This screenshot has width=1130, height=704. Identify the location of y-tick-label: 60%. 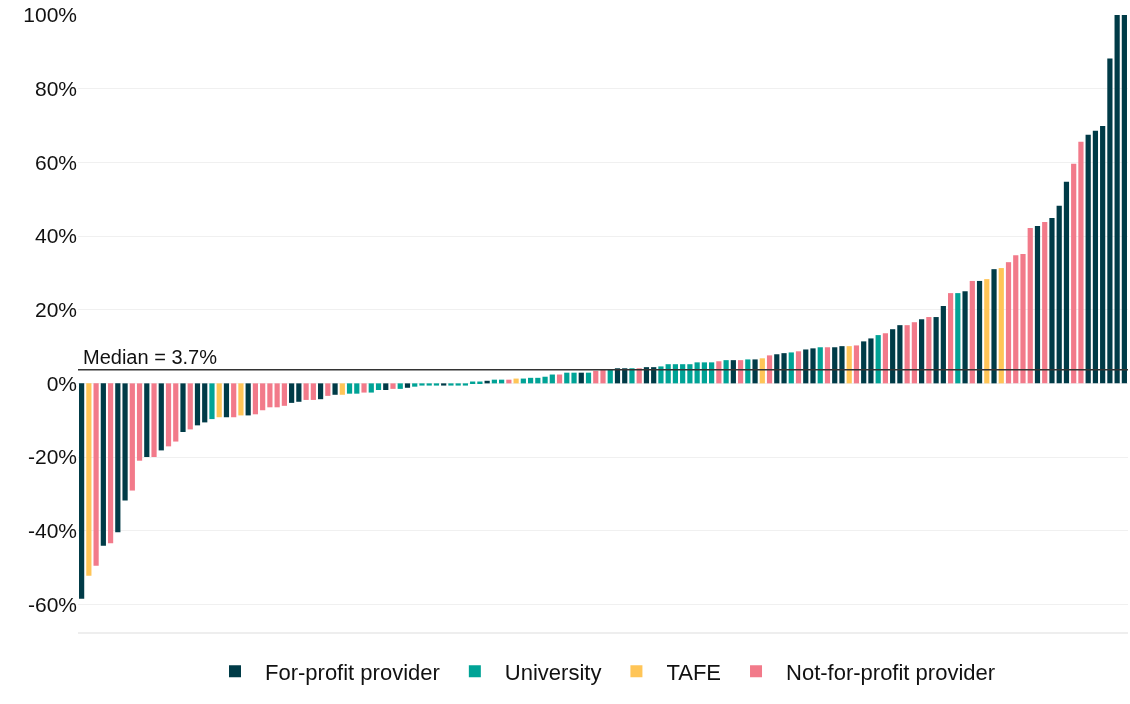
(55, 162).